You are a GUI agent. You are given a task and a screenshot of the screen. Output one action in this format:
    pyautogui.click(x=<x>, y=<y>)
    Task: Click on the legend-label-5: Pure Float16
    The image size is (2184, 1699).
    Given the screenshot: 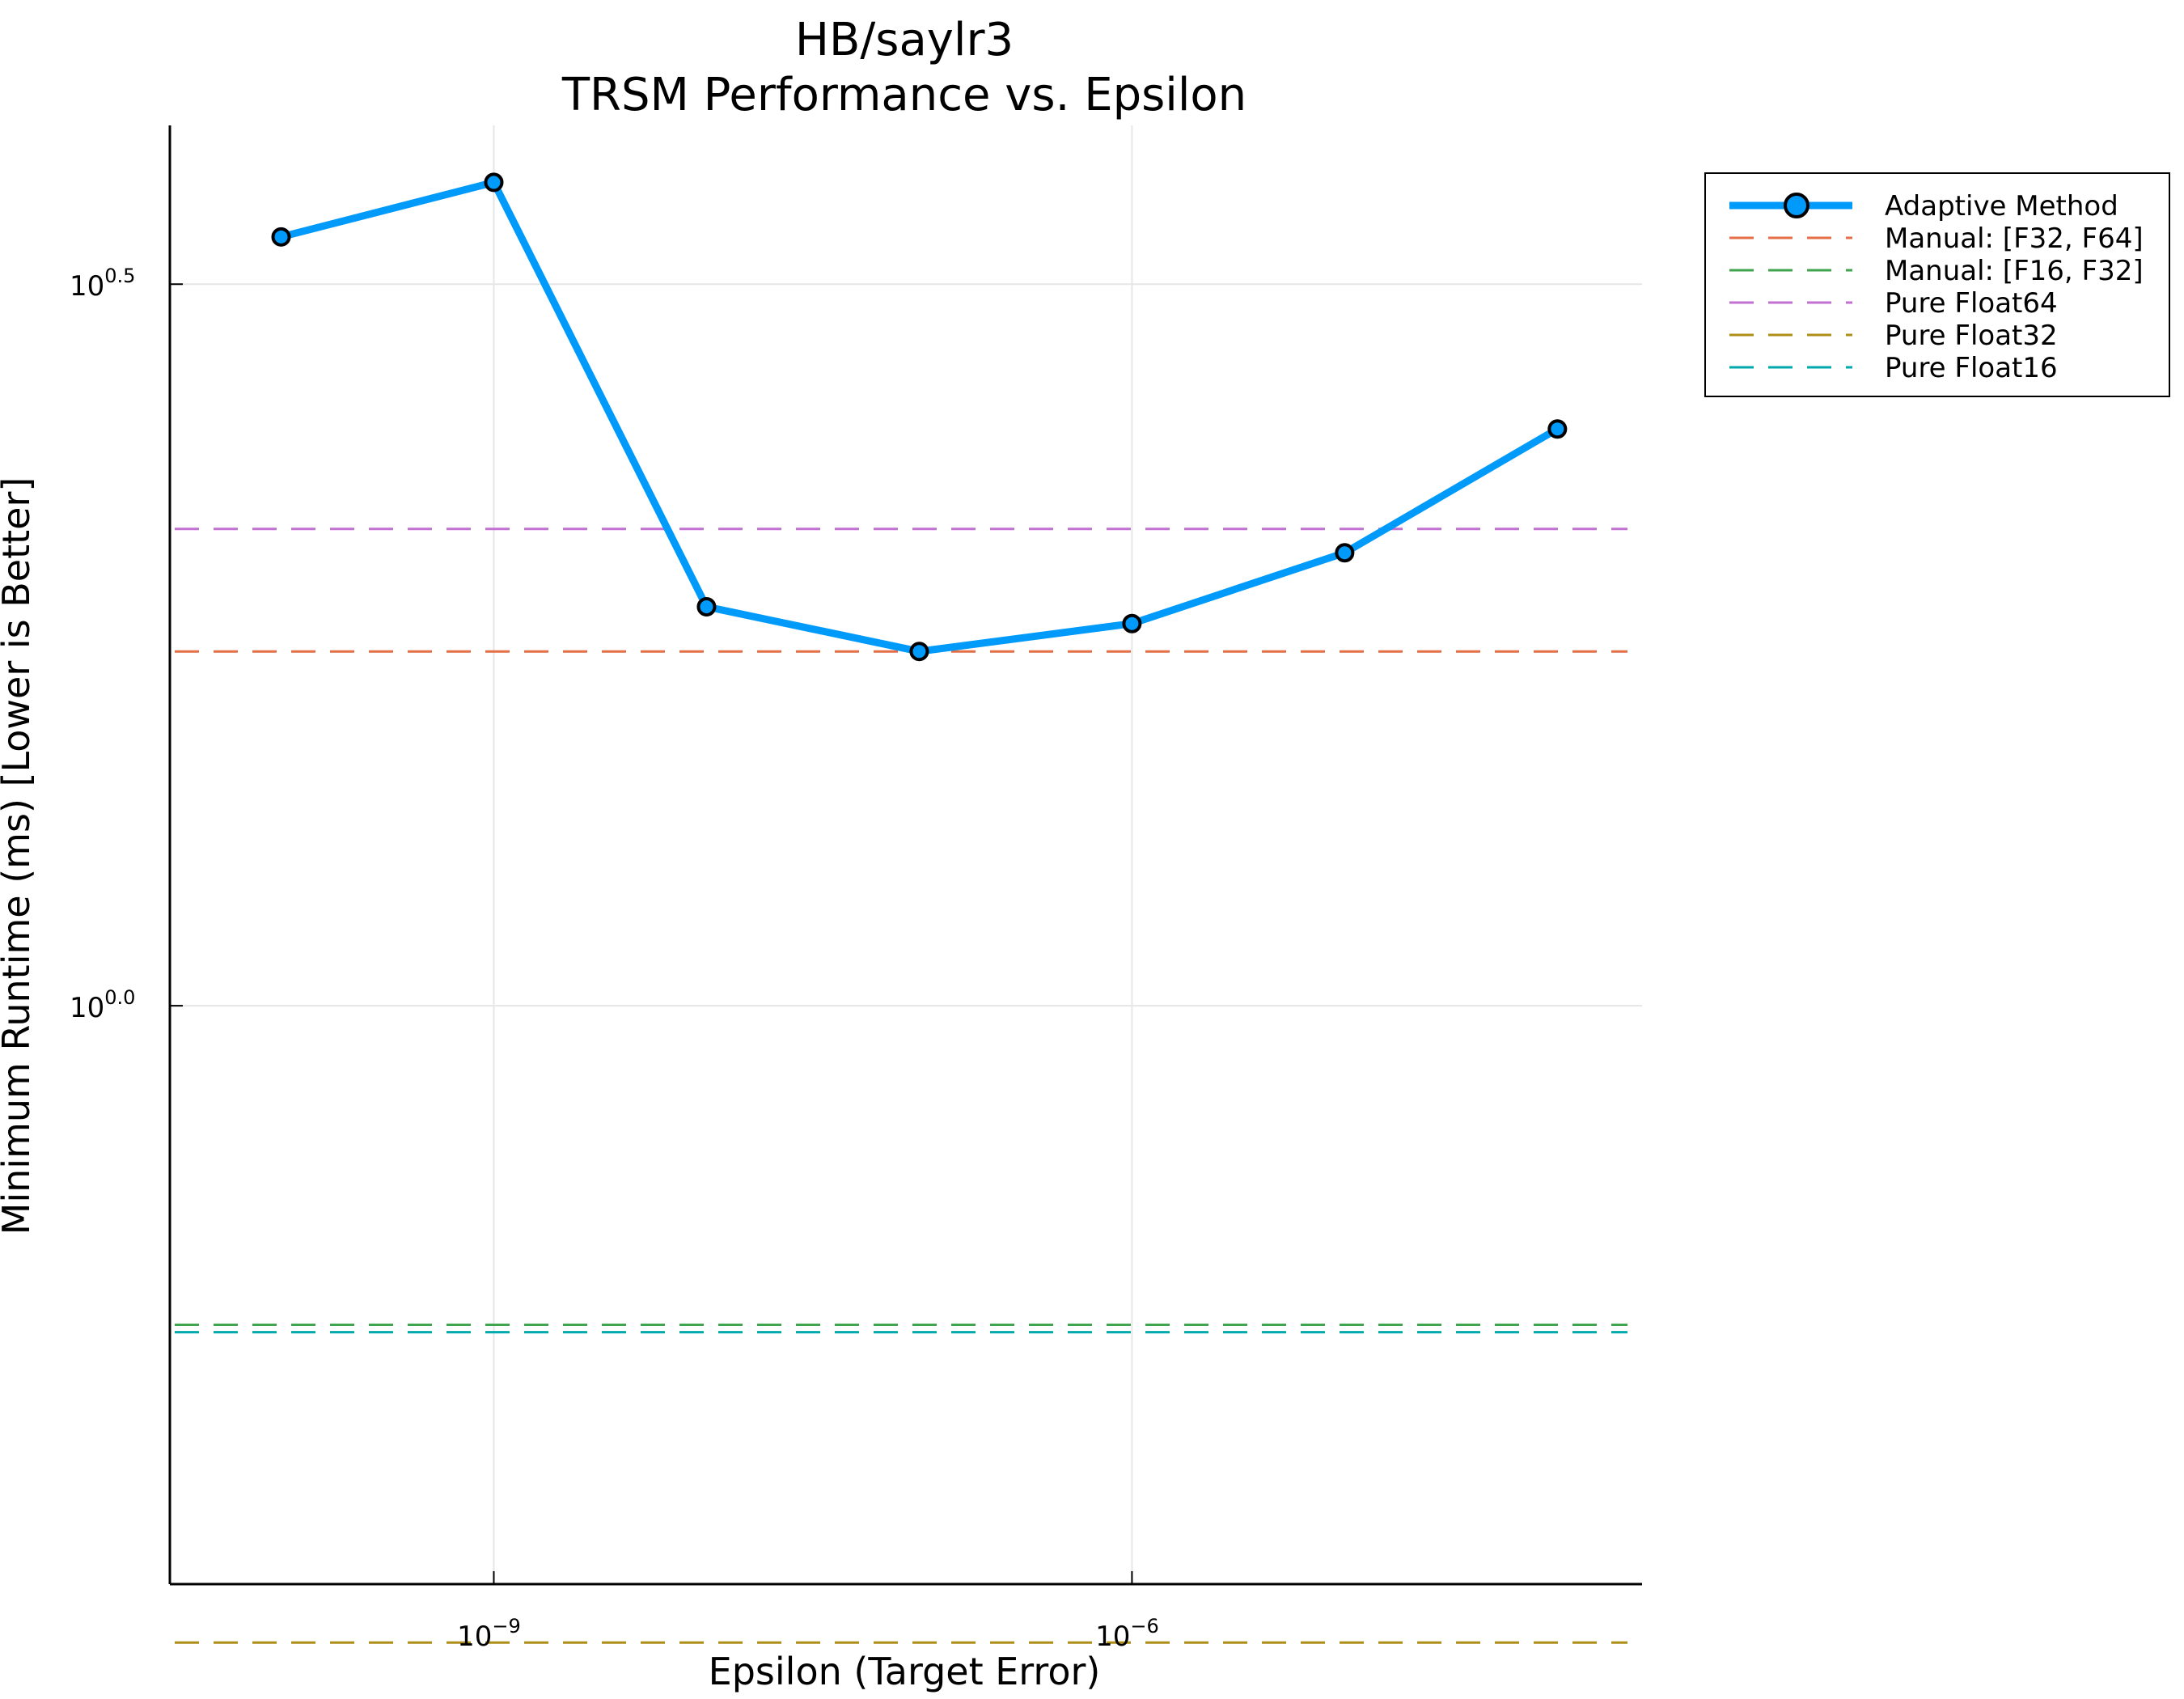 What is the action you would take?
    pyautogui.click(x=1972, y=368)
    